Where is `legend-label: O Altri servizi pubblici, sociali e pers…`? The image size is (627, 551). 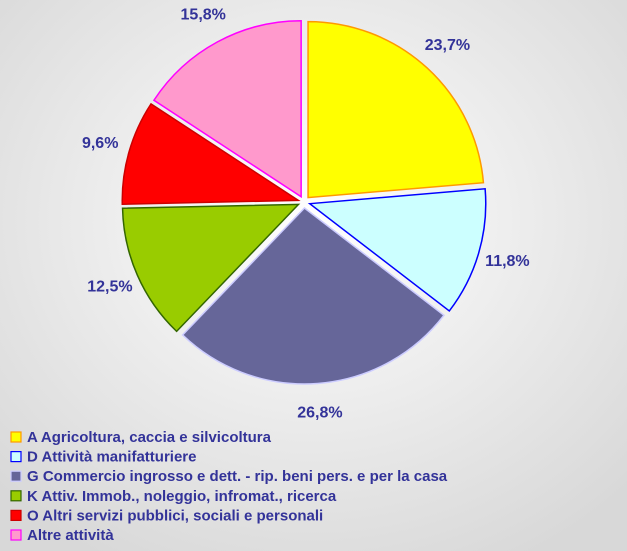 legend-label: O Altri servizi pubblici, sociali e pers… is located at coordinates (175, 515).